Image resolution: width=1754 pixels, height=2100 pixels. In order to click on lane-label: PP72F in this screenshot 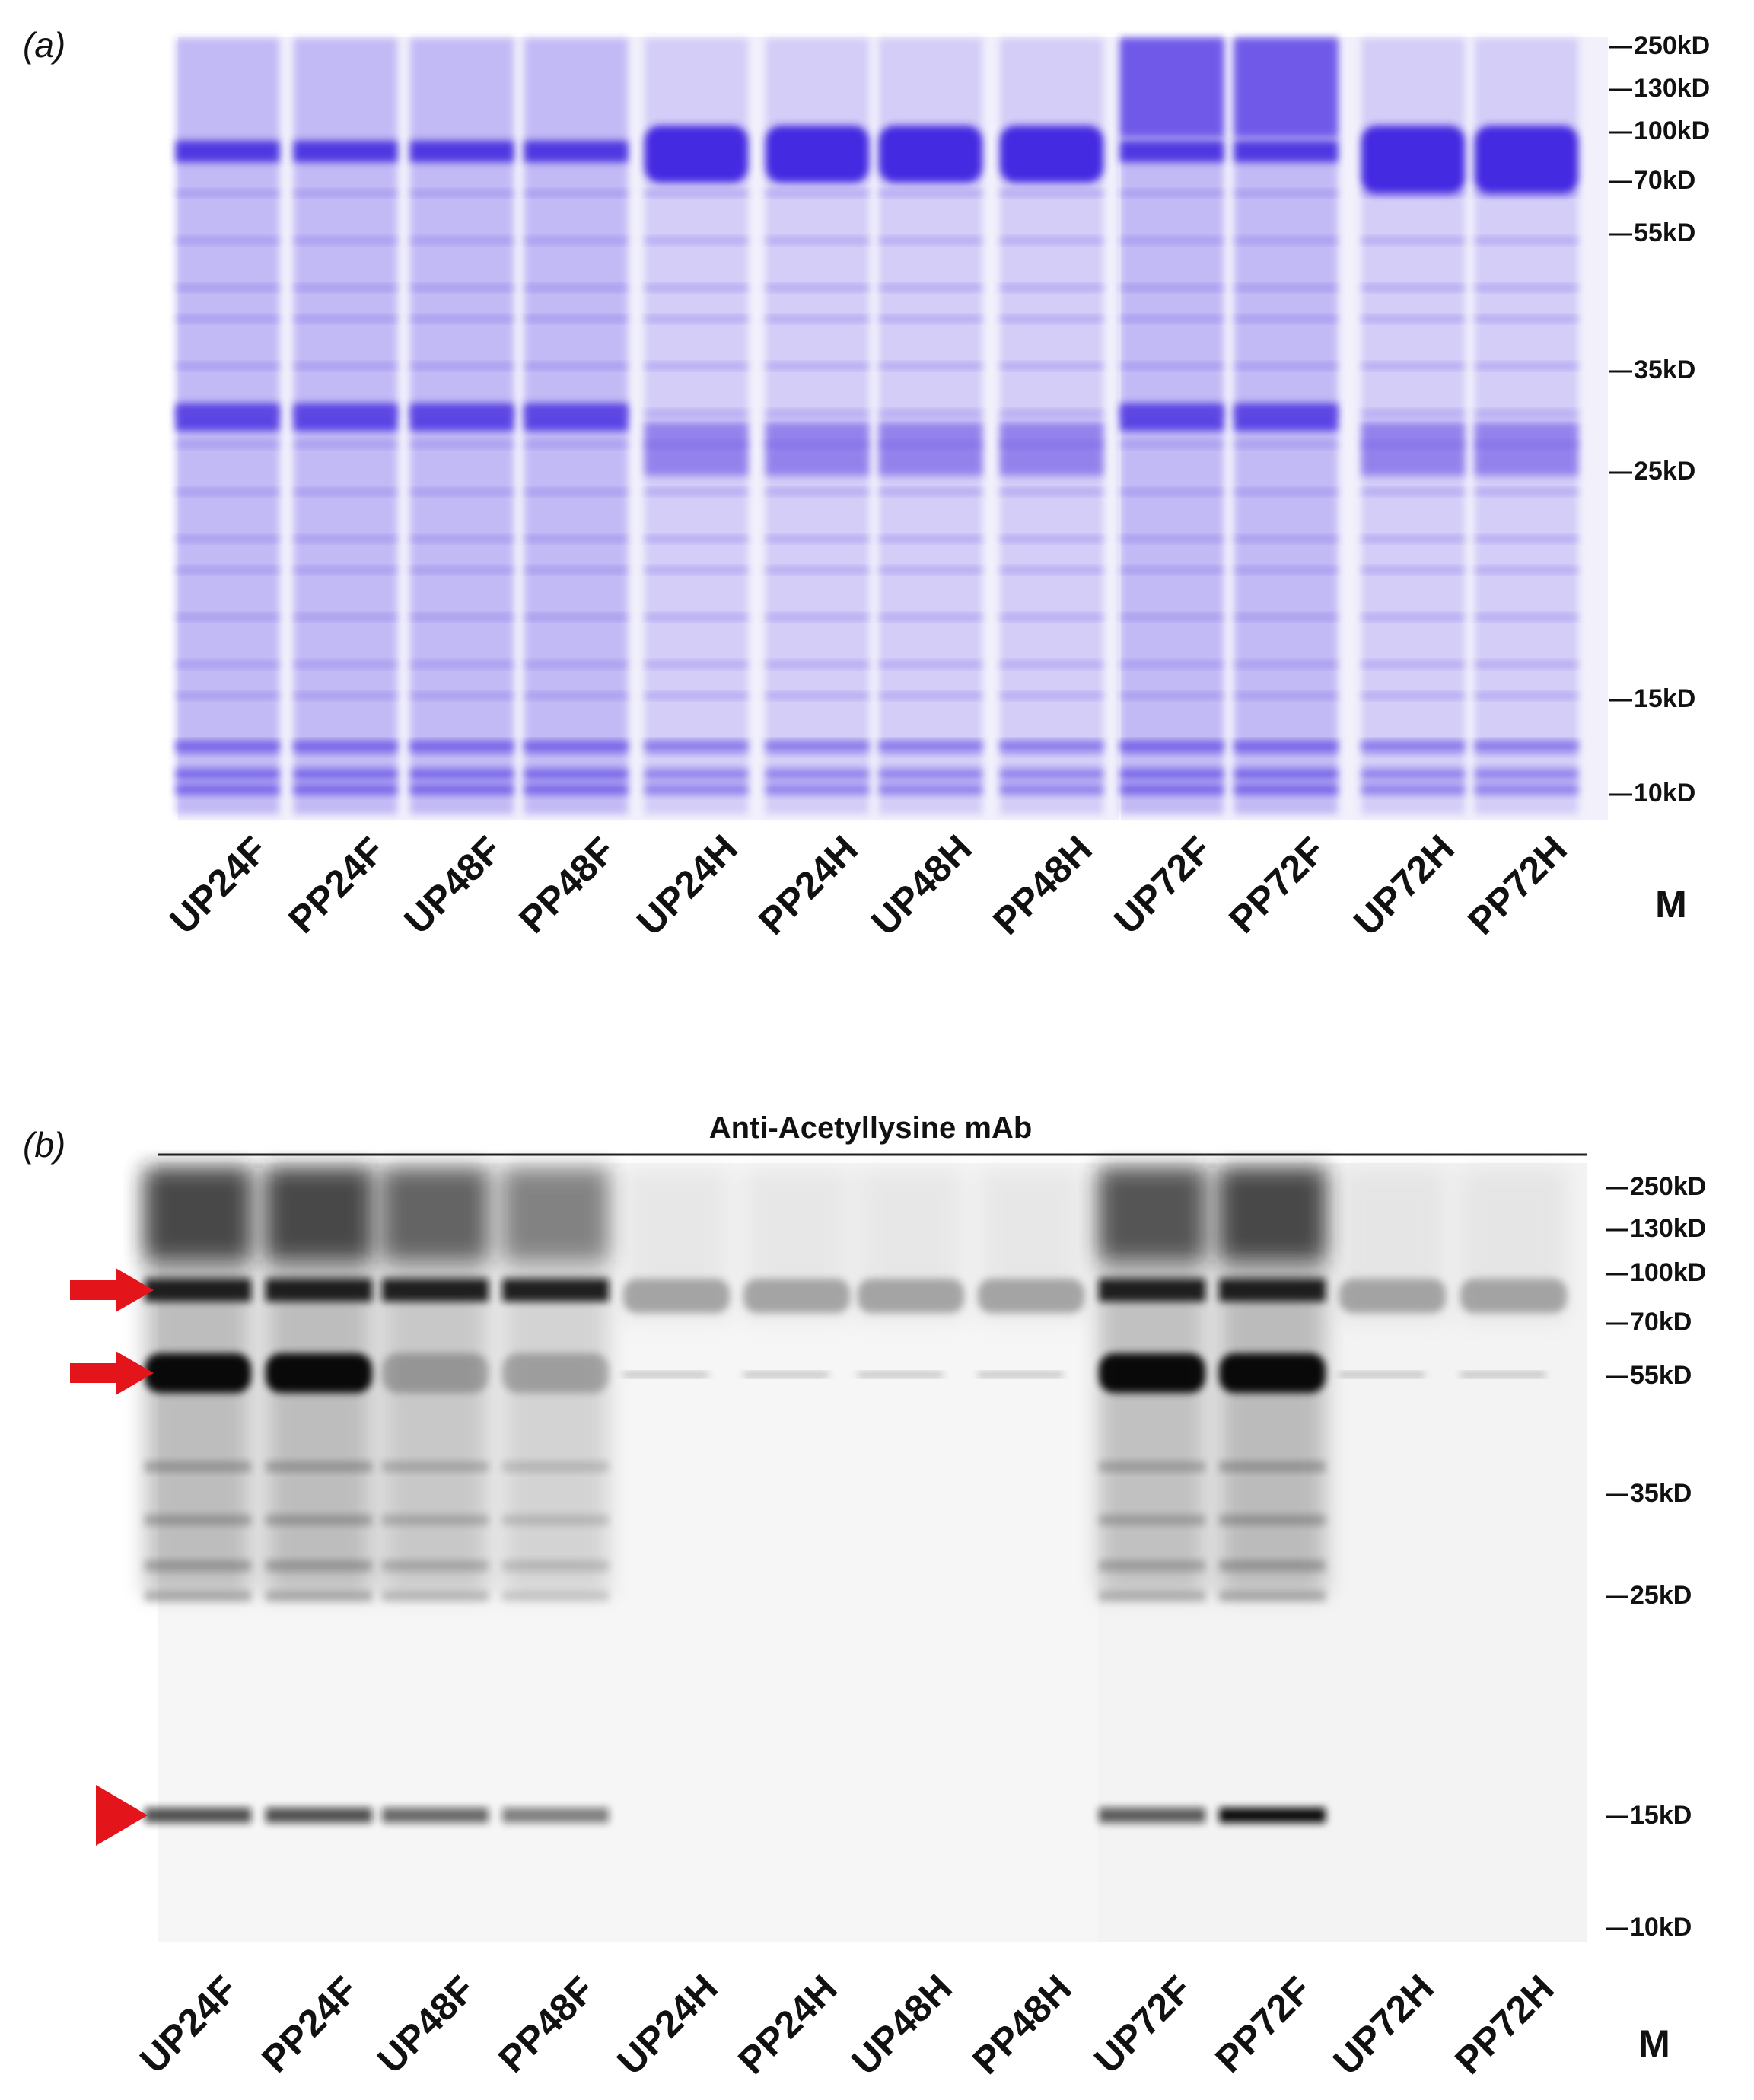, I will do `click(1263, 2024)`.